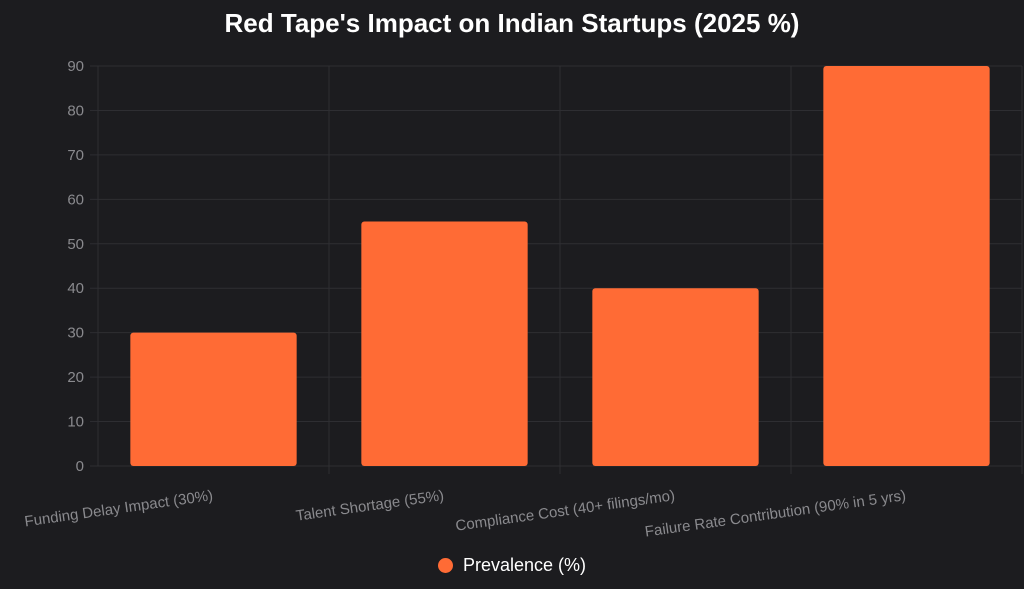 The image size is (1024, 589). I want to click on y-tick-label-60: 60, so click(75, 199).